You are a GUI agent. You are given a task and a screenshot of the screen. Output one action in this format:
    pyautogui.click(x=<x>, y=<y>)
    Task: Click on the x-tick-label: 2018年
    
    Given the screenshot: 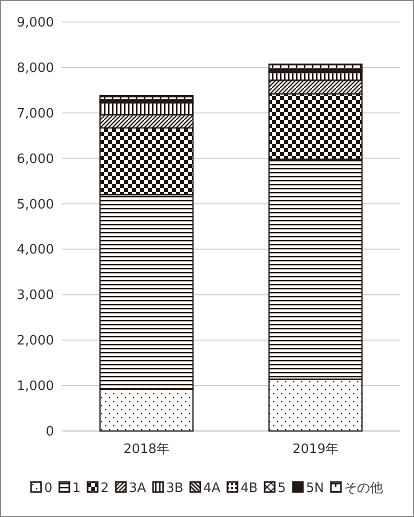 What is the action you would take?
    pyautogui.click(x=146, y=449)
    